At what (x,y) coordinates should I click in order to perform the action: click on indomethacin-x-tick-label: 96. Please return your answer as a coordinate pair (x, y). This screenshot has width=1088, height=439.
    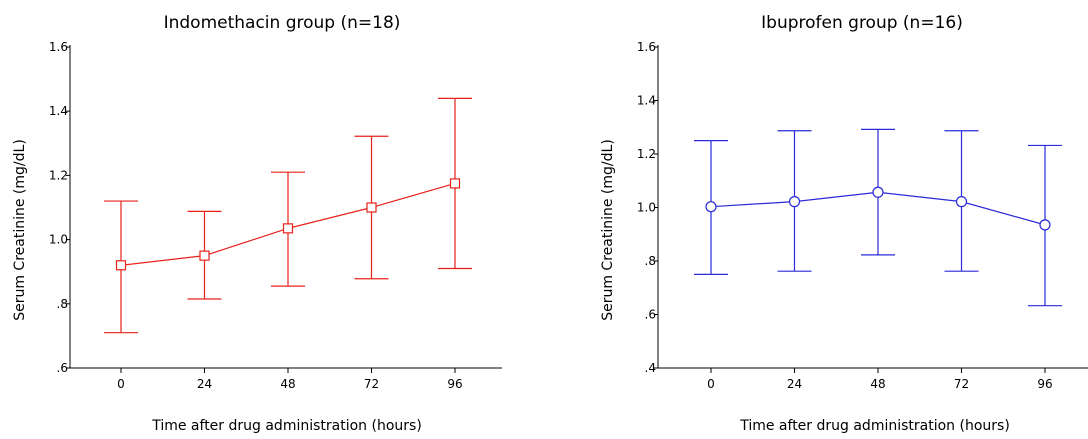
    Looking at the image, I should click on (454, 384).